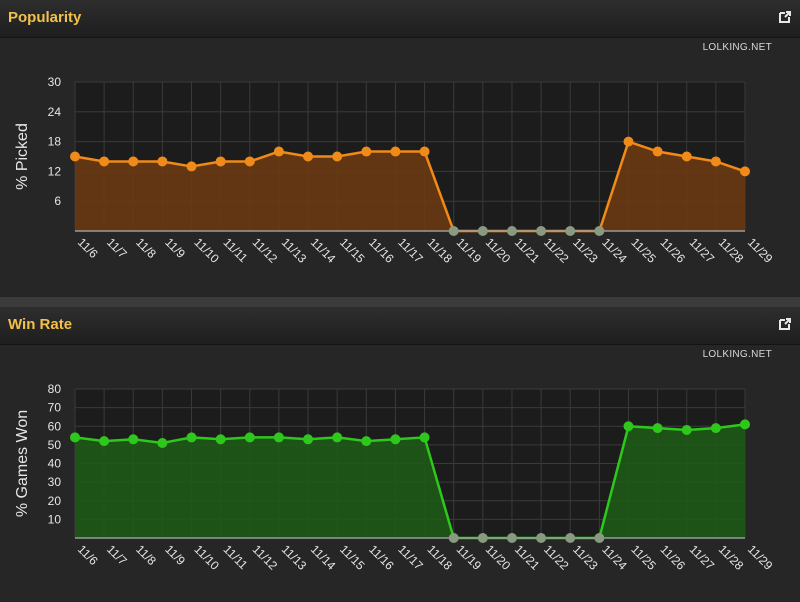 The height and width of the screenshot is (602, 800). What do you see at coordinates (55, 142) in the screenshot?
I see `y-tick-label: 18` at bounding box center [55, 142].